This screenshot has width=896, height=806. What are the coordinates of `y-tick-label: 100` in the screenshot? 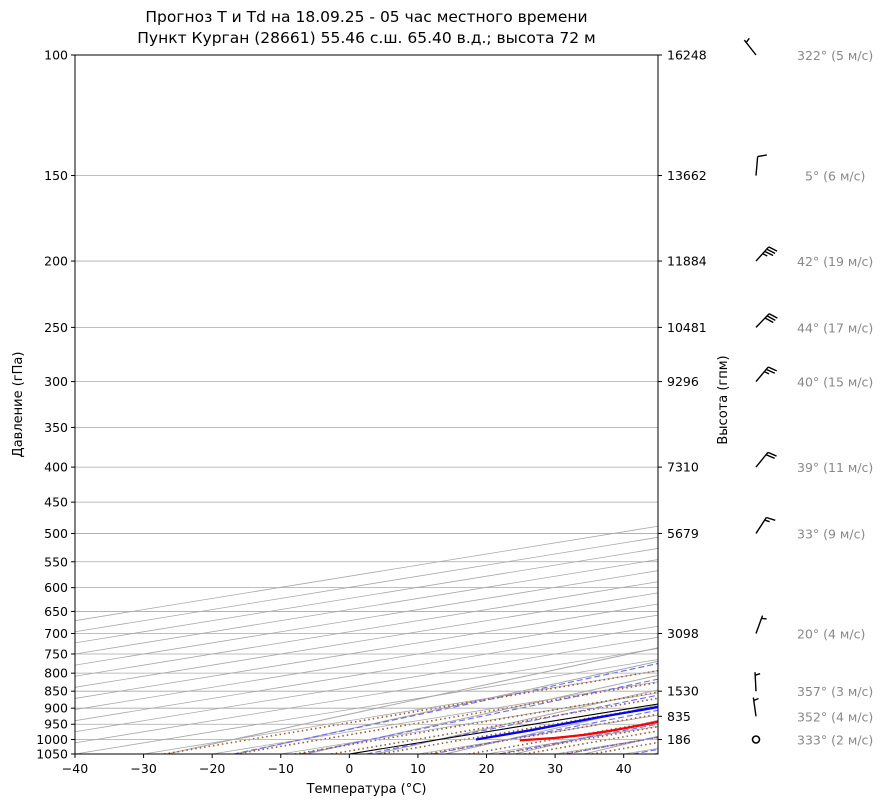 It's located at (56, 55).